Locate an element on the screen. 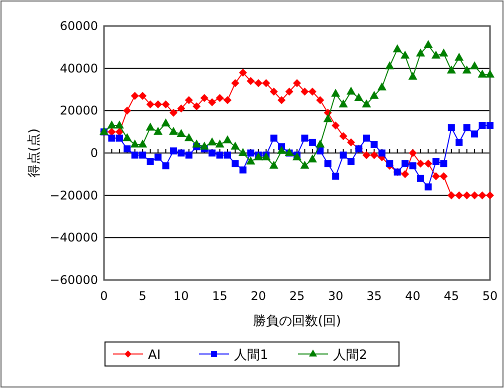 Image resolution: width=504 pixels, height=388 pixels. y-axis-title: 得点(点) is located at coordinates (34, 153).